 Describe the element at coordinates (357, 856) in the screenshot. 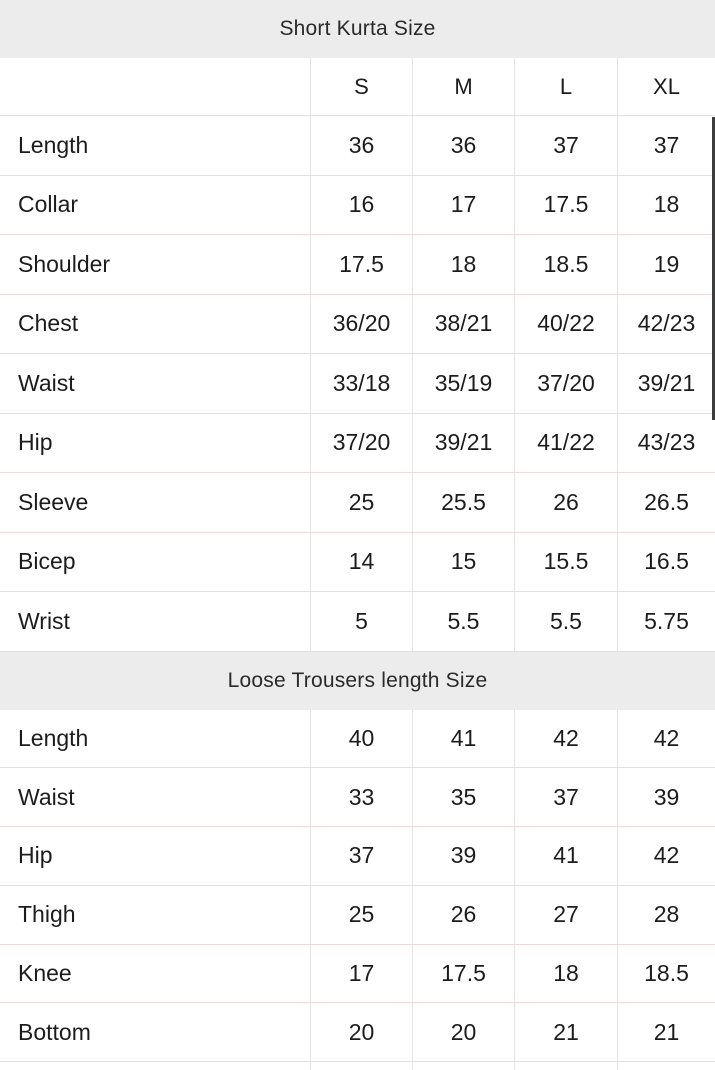

I see `table-row: Hip 37 39 41 42` at that location.